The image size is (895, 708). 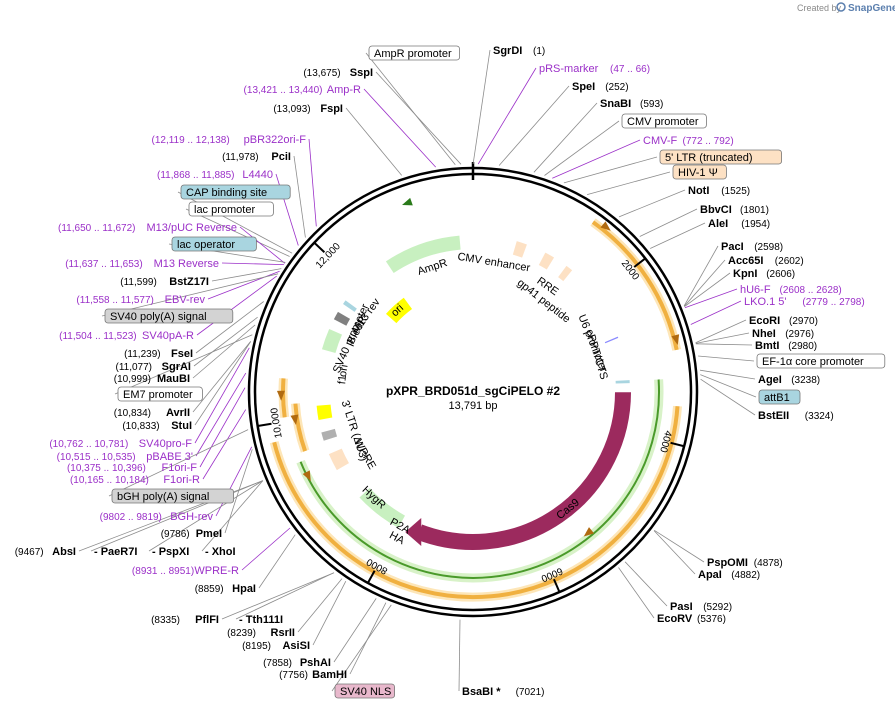 What do you see at coordinates (257, 175) in the screenshot?
I see `primer-name: L4440` at bounding box center [257, 175].